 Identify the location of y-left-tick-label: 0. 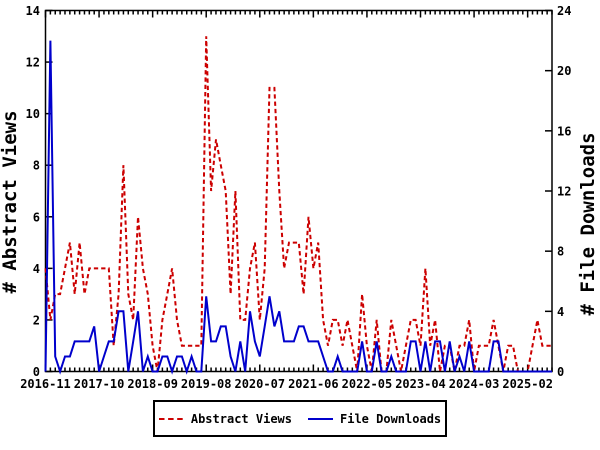
(36, 372).